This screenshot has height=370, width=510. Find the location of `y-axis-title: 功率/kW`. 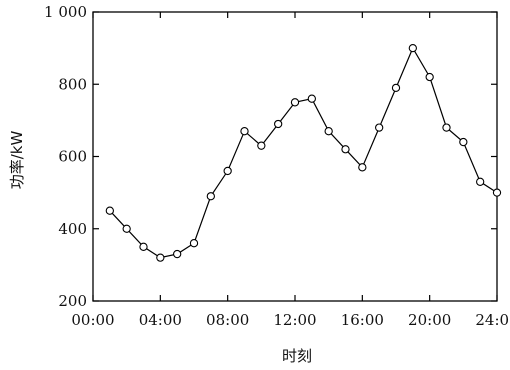

y-axis-title: 功率/kW is located at coordinates (17, 160).